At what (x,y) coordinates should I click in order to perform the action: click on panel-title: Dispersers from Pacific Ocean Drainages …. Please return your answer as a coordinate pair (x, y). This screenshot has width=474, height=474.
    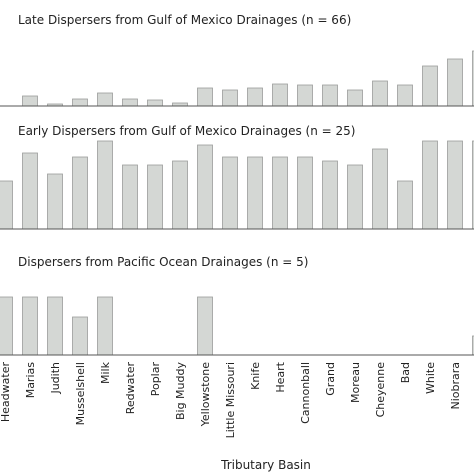
    Looking at the image, I should click on (163, 262).